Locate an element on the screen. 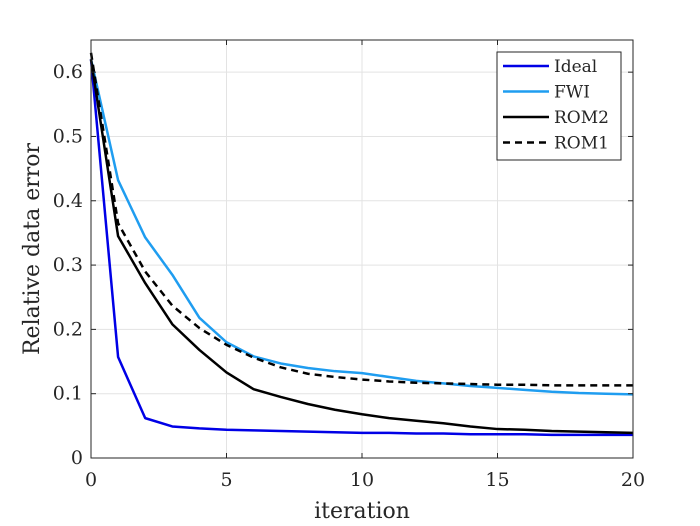 The image size is (700, 526). x-axis-label: iteration is located at coordinates (362, 511).